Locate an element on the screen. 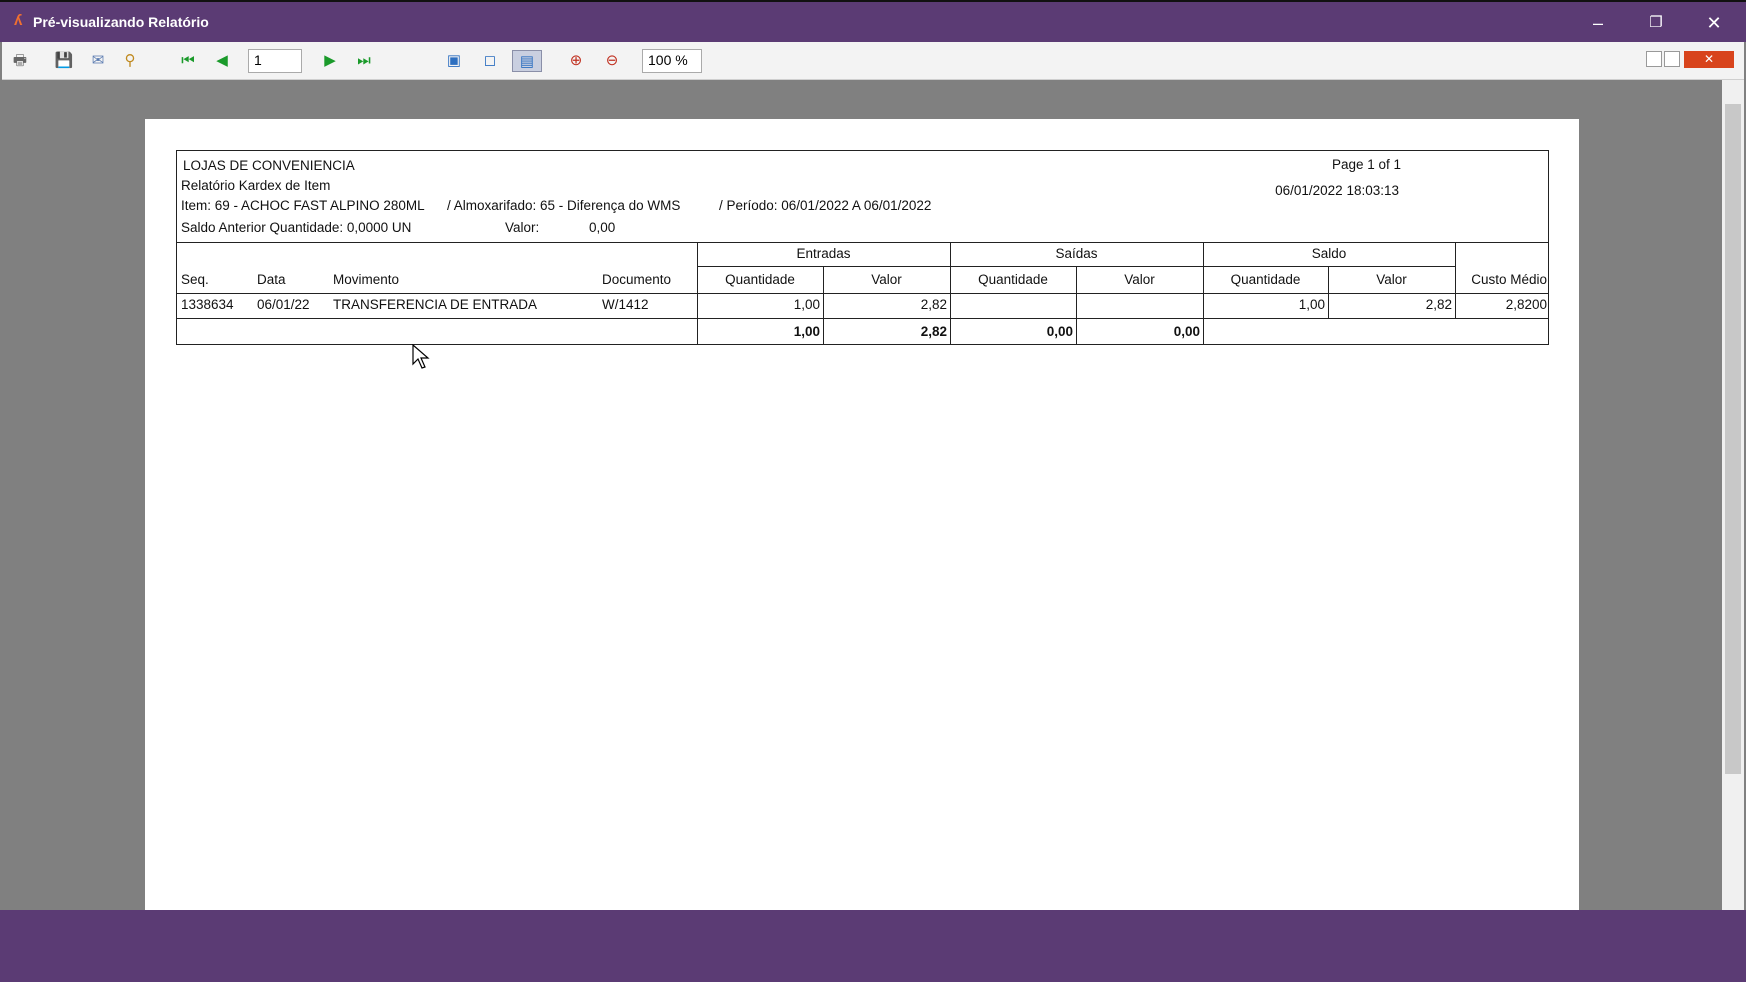 This screenshot has height=982, width=1746. whole-page-icon: ◻ is located at coordinates (490, 60).